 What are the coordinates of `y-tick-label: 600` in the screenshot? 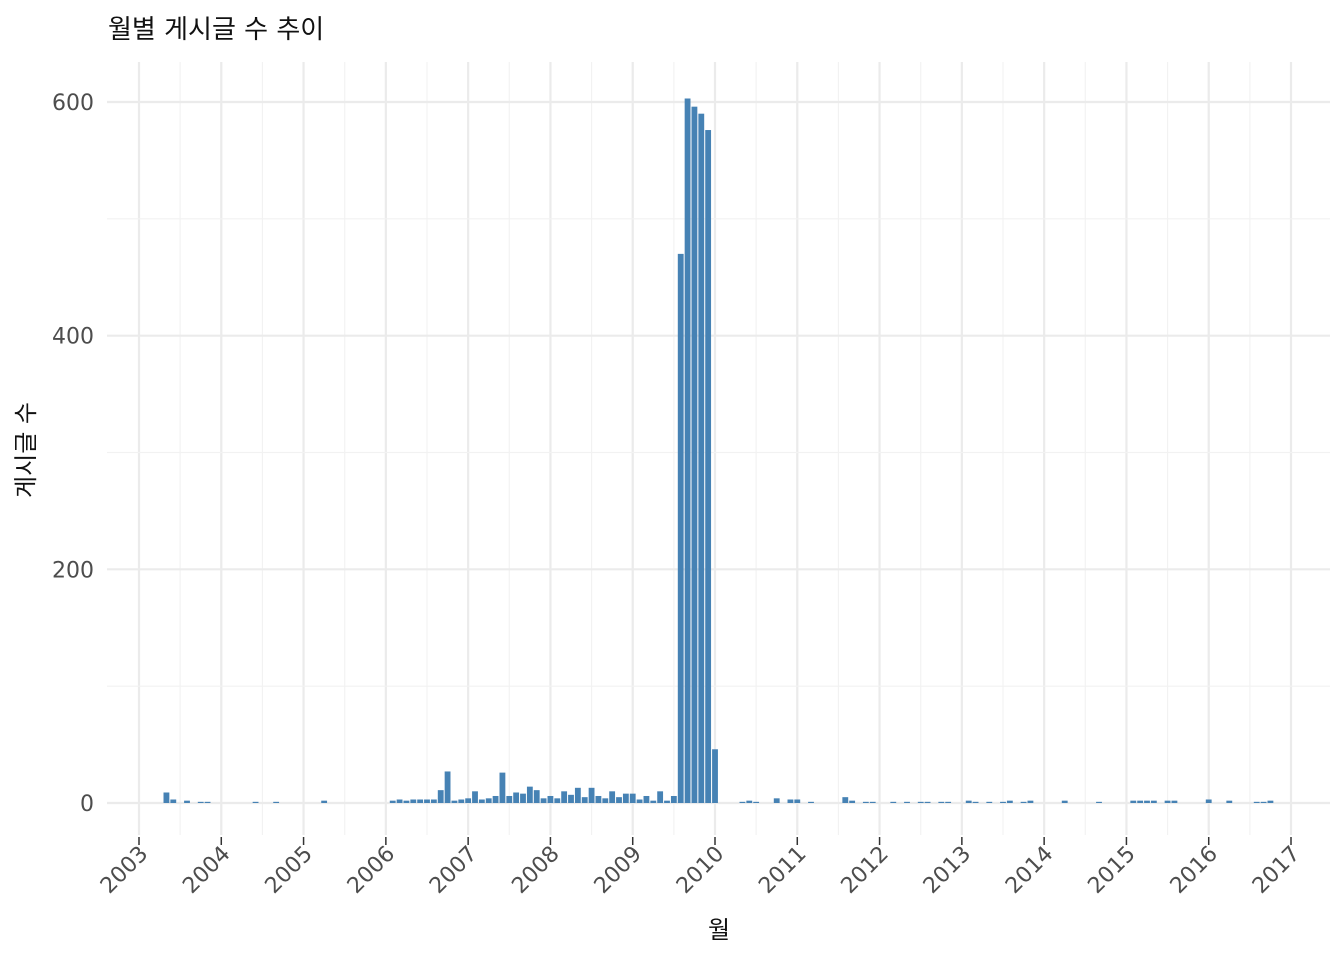 It's located at (73, 103).